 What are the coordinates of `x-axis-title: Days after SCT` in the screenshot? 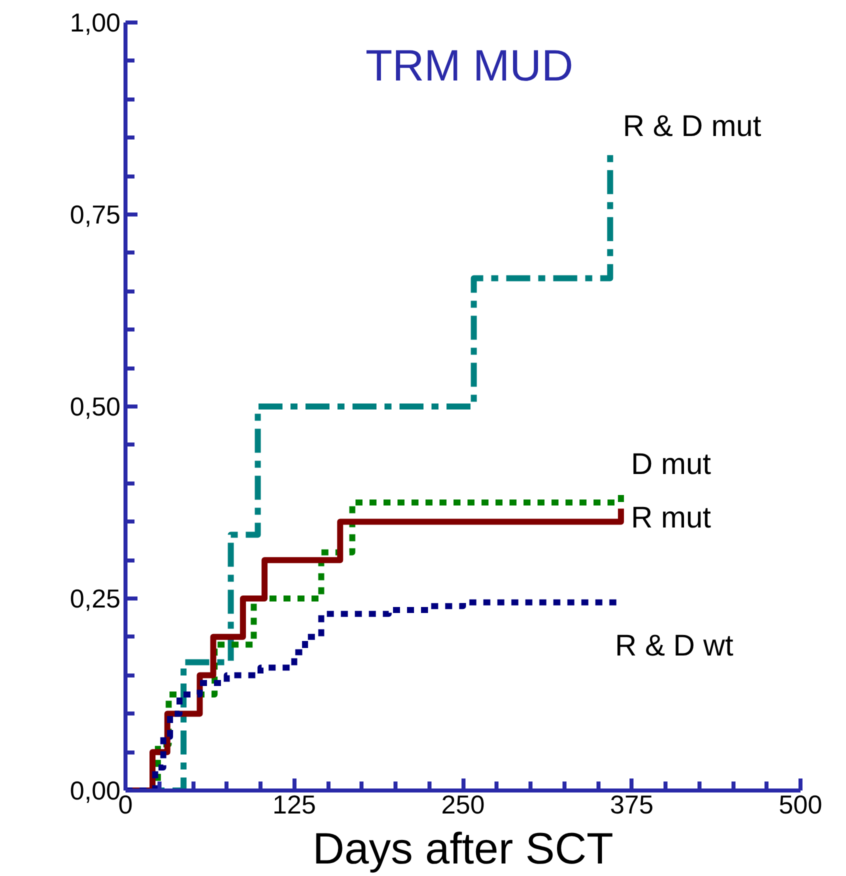 It's located at (463, 849).